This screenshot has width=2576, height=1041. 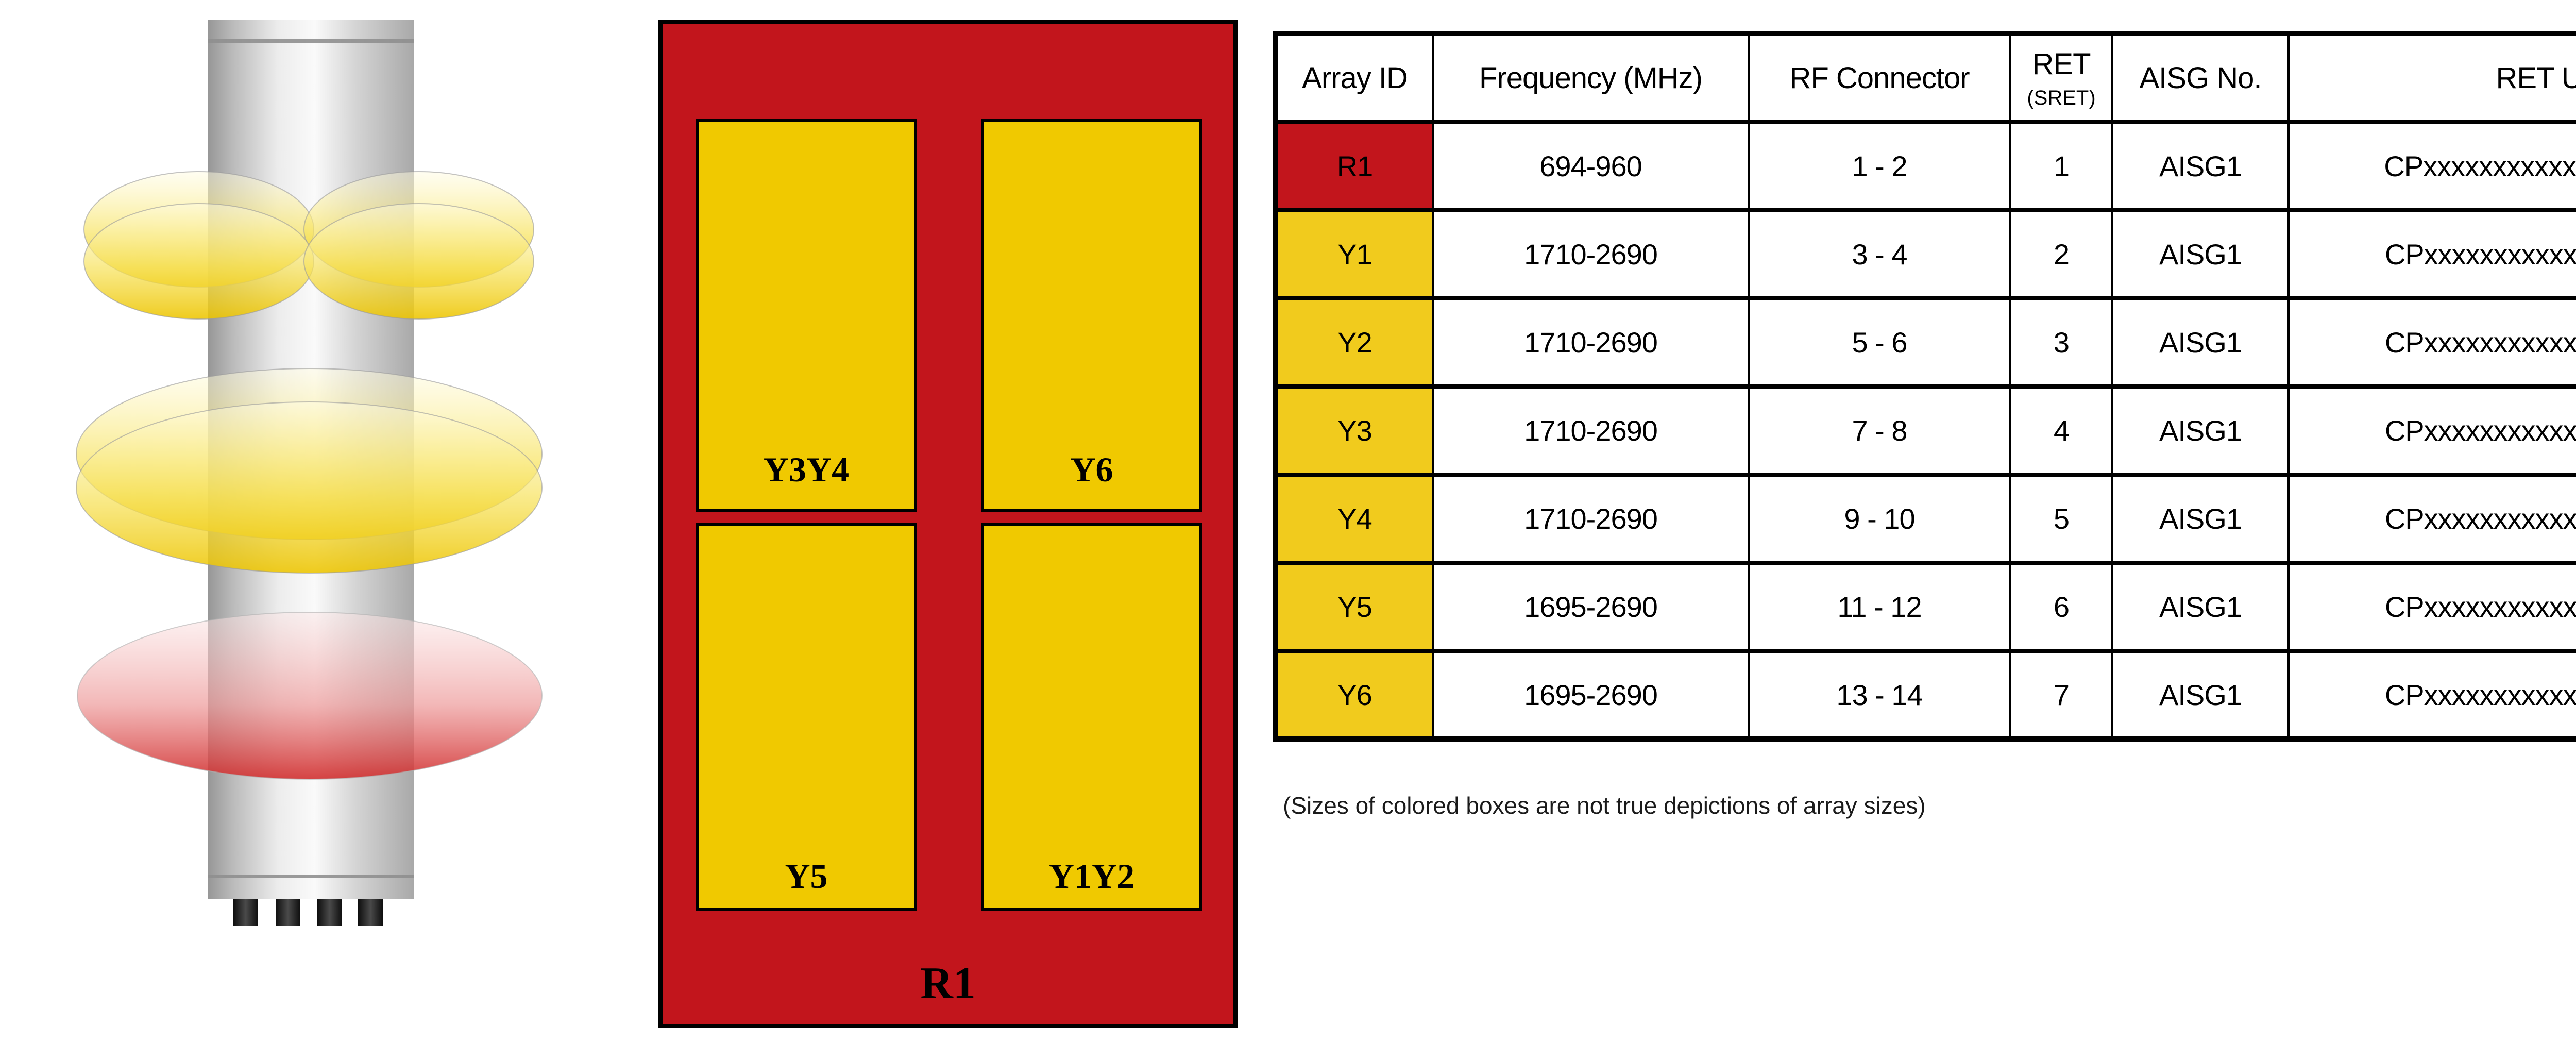 I want to click on cell-ret-uid: CPxxxxxxxxxxxxxxxxxxxY2, so click(x=2432, y=342).